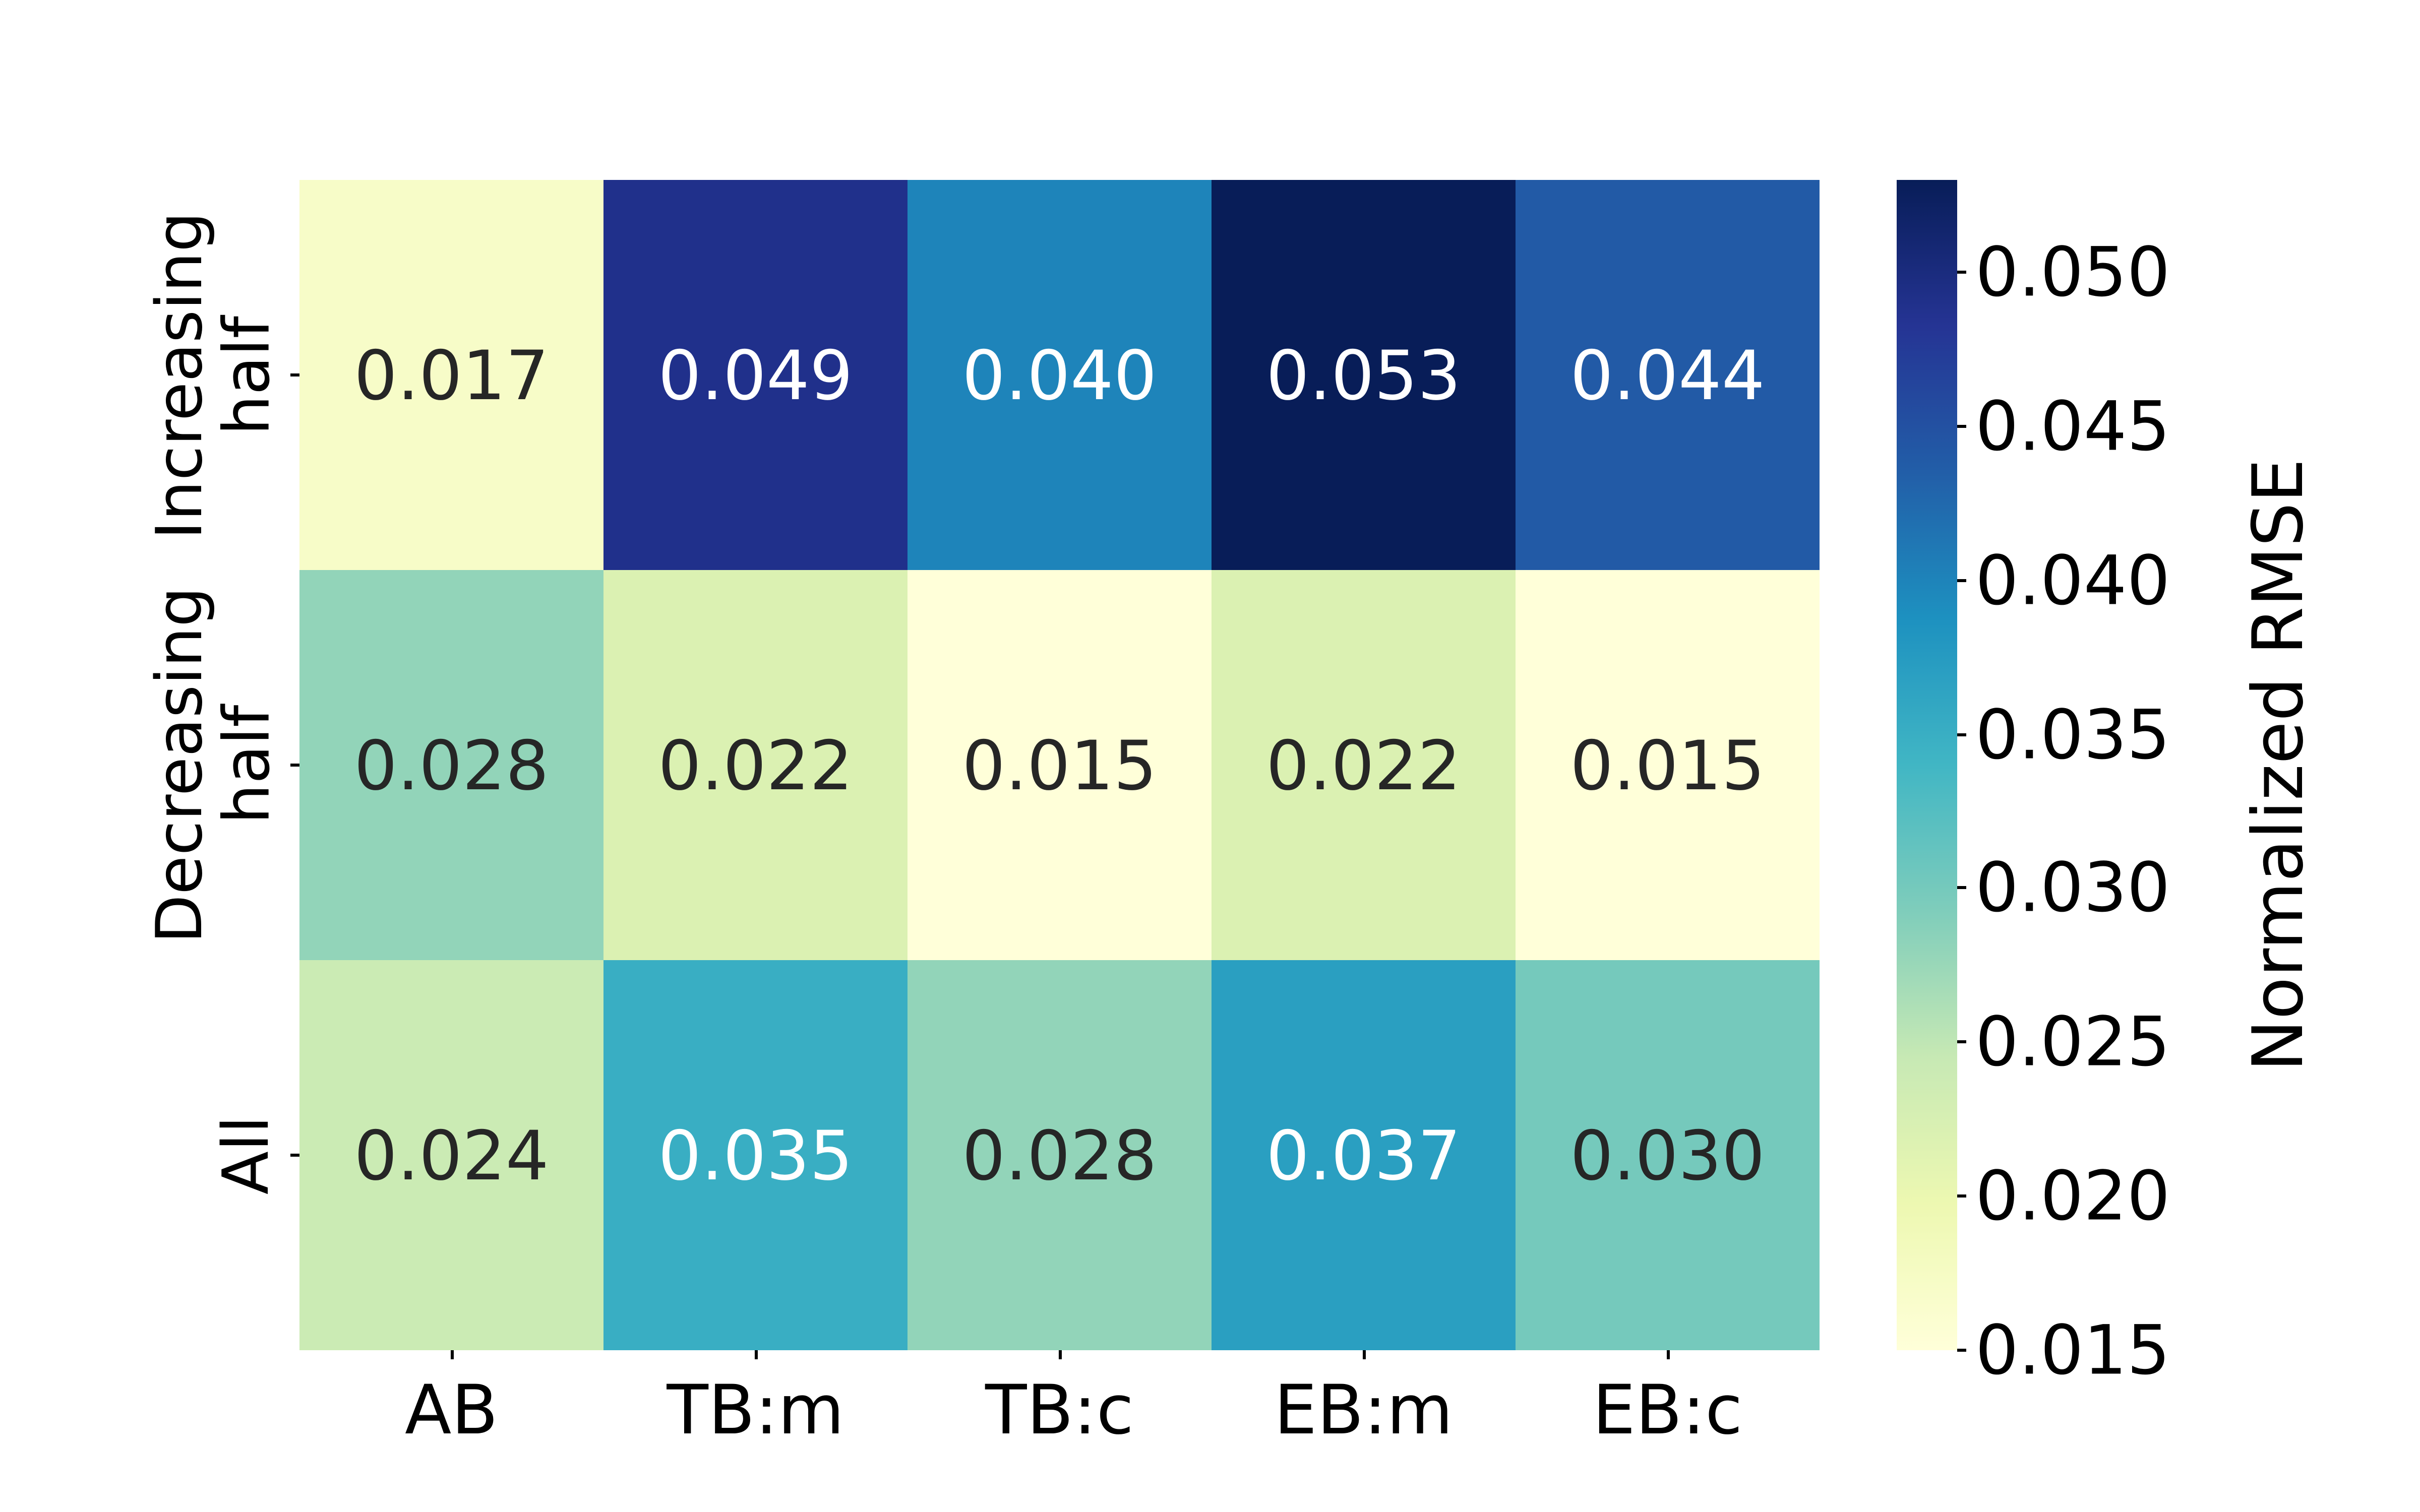  What do you see at coordinates (1927, 765) in the screenshot?
I see `colorbar` at bounding box center [1927, 765].